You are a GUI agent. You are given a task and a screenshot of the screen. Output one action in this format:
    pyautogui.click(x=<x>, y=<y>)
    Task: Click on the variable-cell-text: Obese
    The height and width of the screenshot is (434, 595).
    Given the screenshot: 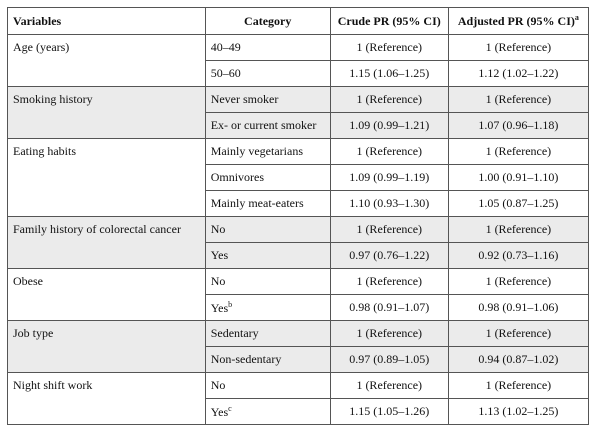 What is the action you would take?
    pyautogui.click(x=28, y=281)
    